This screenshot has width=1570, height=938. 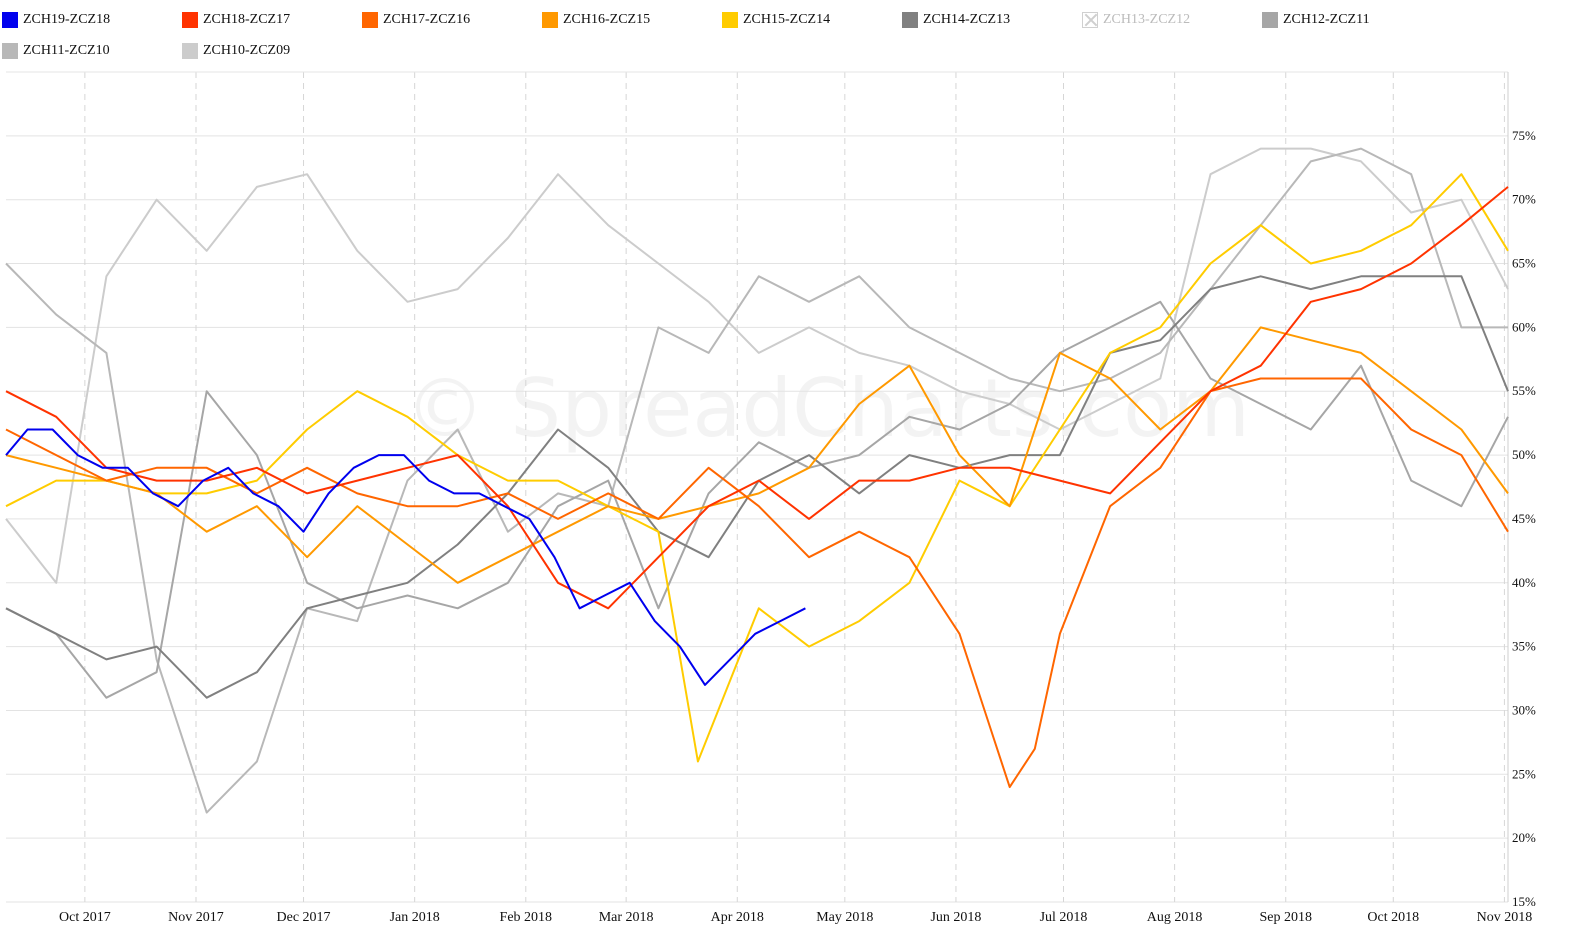 I want to click on series-line-zch19-zcz18, so click(x=405, y=557).